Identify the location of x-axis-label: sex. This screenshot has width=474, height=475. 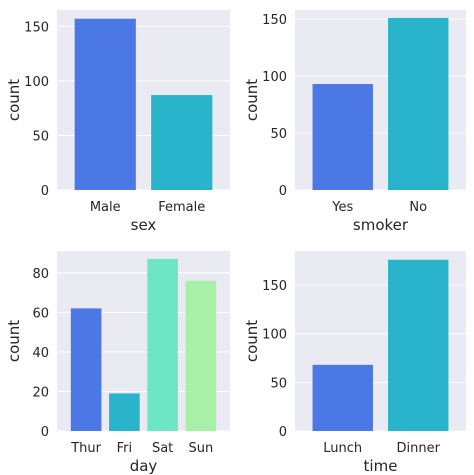
(144, 225).